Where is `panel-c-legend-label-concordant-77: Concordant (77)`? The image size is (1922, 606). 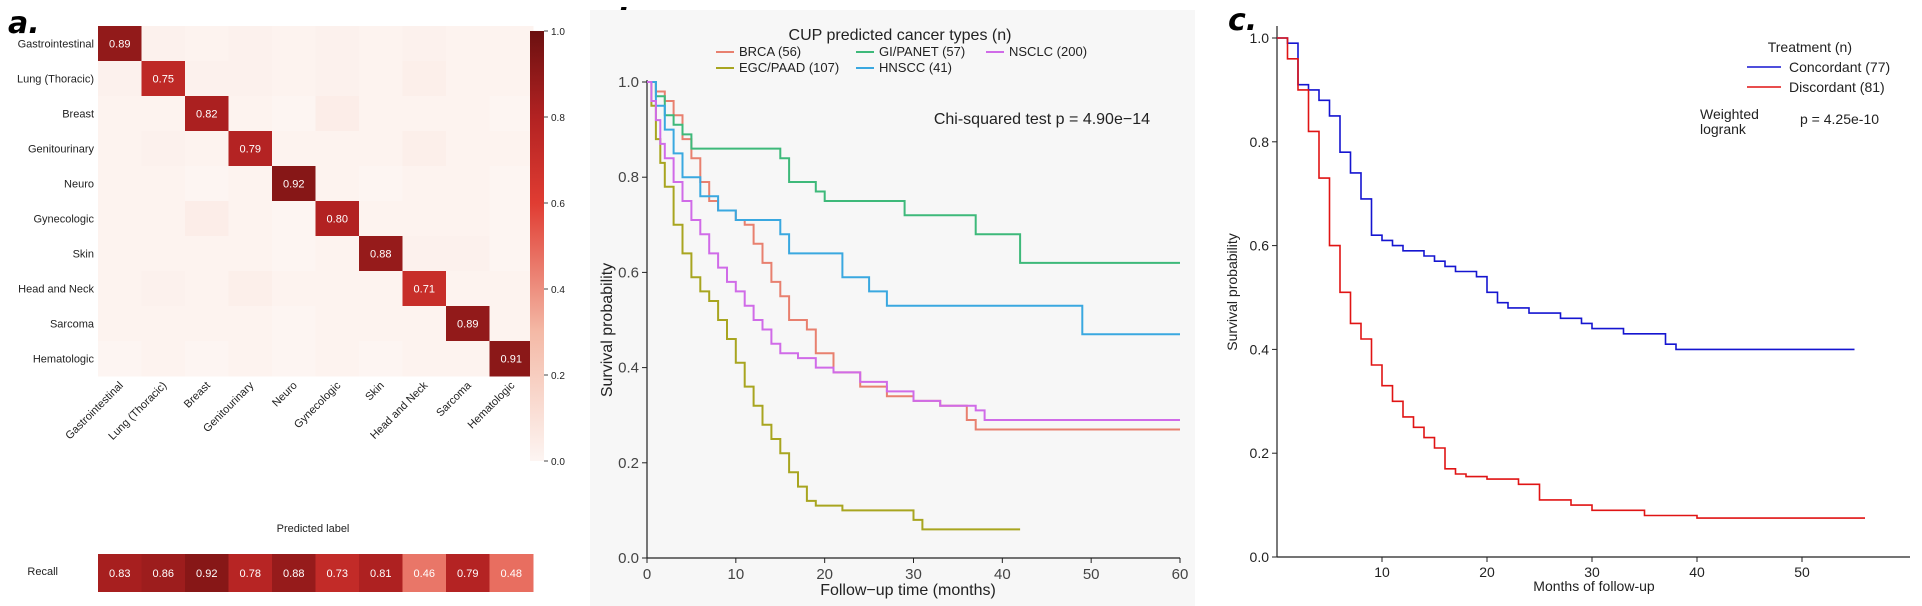 panel-c-legend-label-concordant-77: Concordant (77) is located at coordinates (1839, 67).